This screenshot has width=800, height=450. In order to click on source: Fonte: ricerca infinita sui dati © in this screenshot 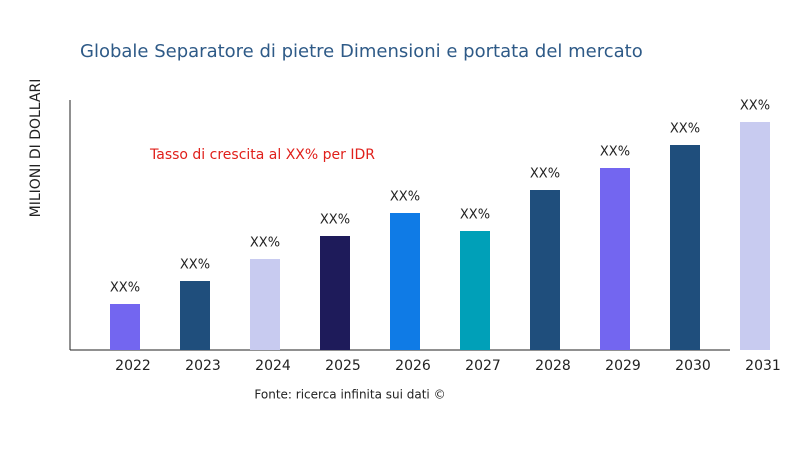, I will do `click(349, 395)`.